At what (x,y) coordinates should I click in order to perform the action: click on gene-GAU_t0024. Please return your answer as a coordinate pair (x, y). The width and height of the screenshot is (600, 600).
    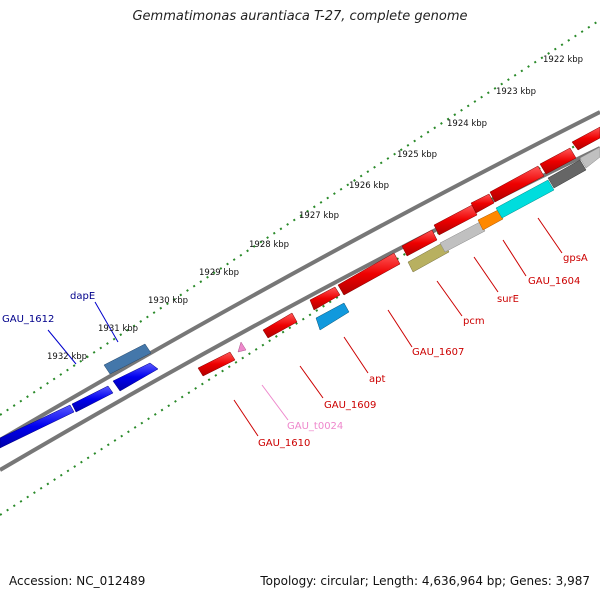
    Looking at the image, I should click on (242, 347).